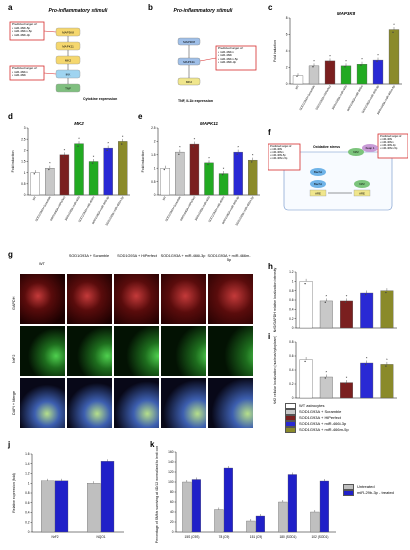 This screenshot has height=550, width=410. Describe the element at coordinates (42, 403) in the screenshot. I see `micrograph-r3-c1` at that location.